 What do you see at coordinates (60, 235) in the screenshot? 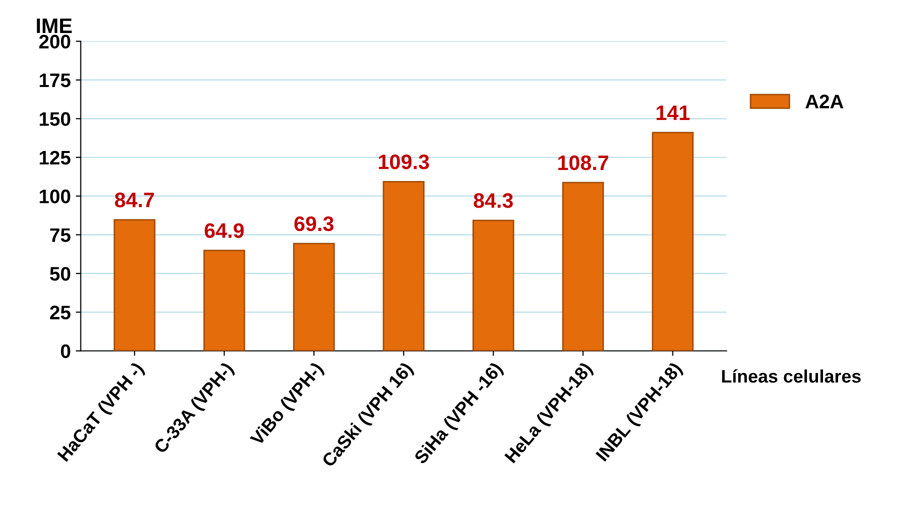
I see `y-tick-label: 75` at bounding box center [60, 235].